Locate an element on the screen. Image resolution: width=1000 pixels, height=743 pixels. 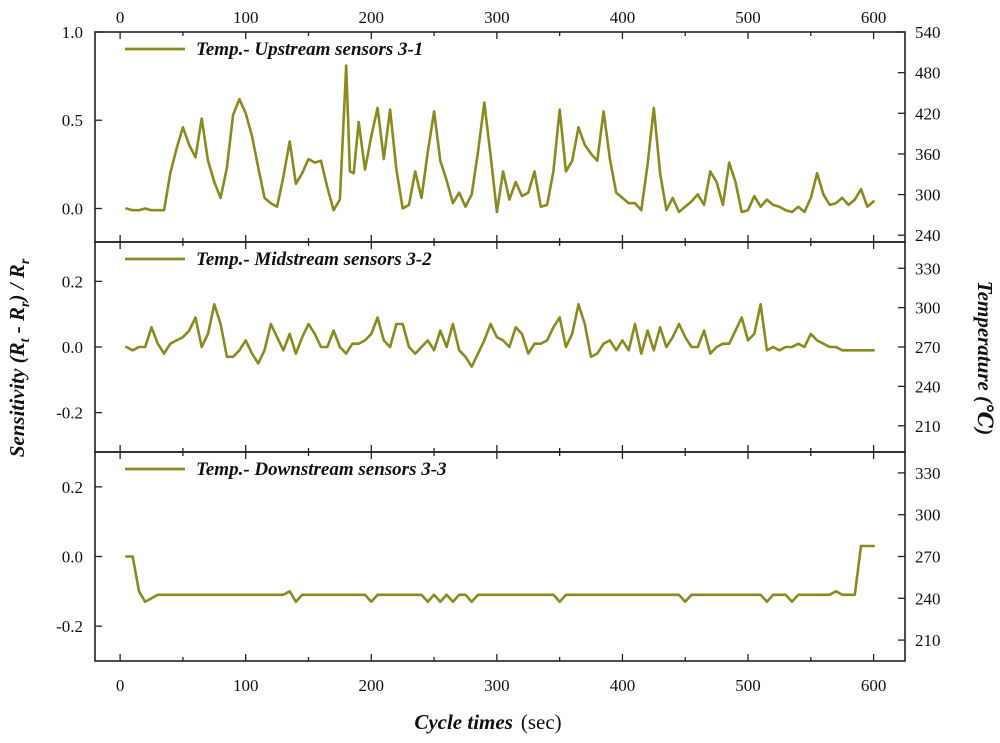
x-tick-label-top: 400 is located at coordinates (623, 17).